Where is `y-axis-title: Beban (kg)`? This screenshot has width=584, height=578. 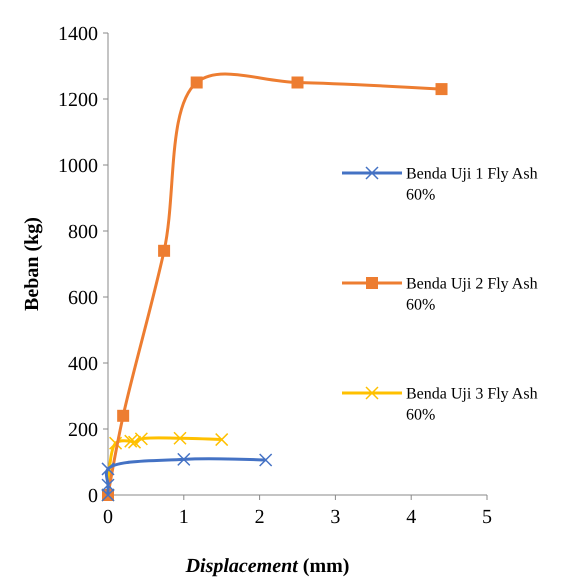
y-axis-title: Beban (kg) is located at coordinates (32, 264).